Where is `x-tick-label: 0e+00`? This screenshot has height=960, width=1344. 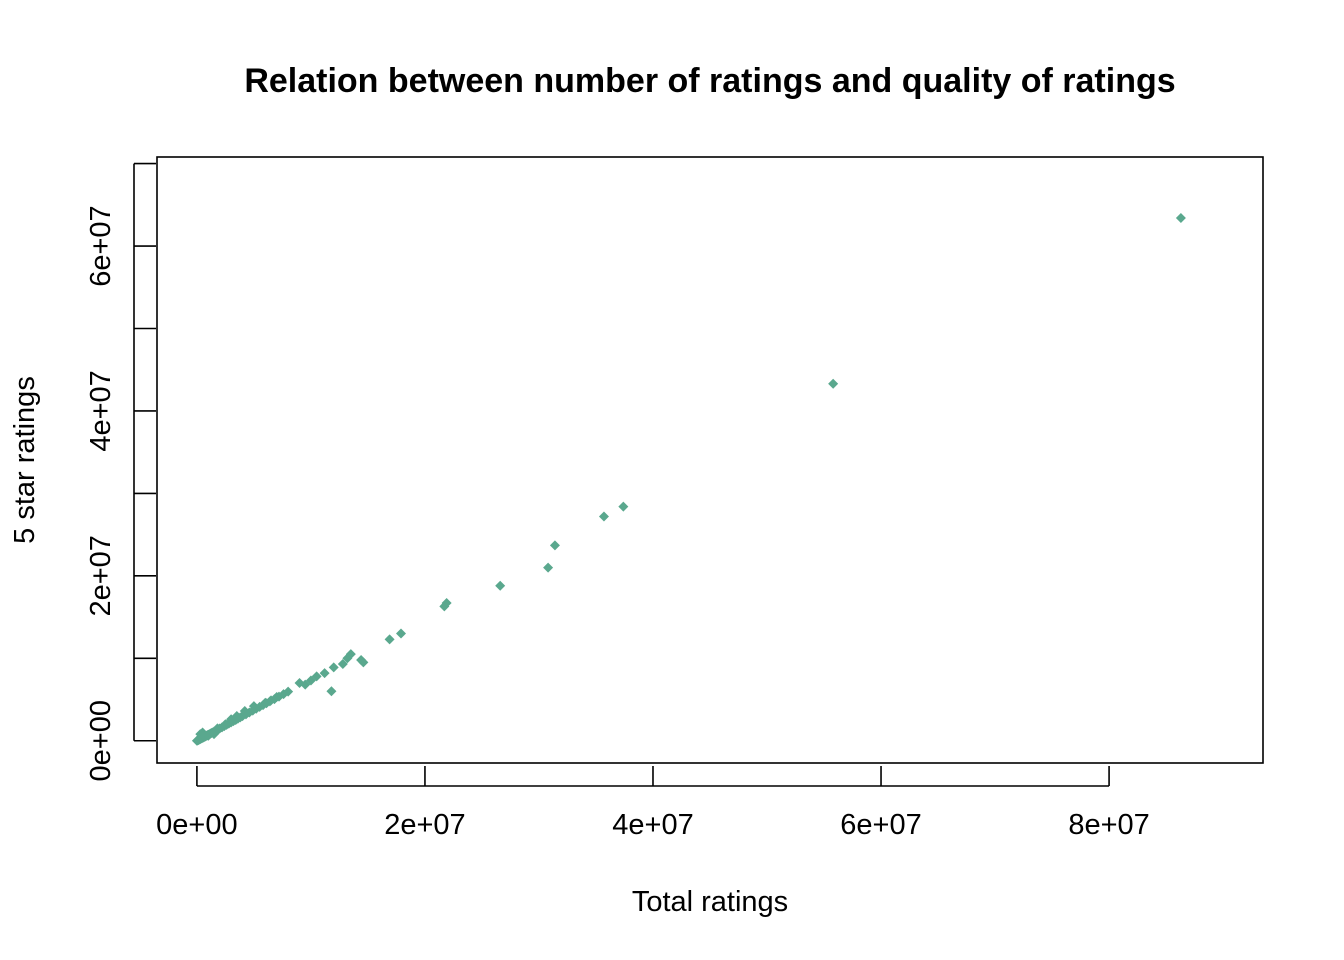
x-tick-label: 0e+00 is located at coordinates (196, 825).